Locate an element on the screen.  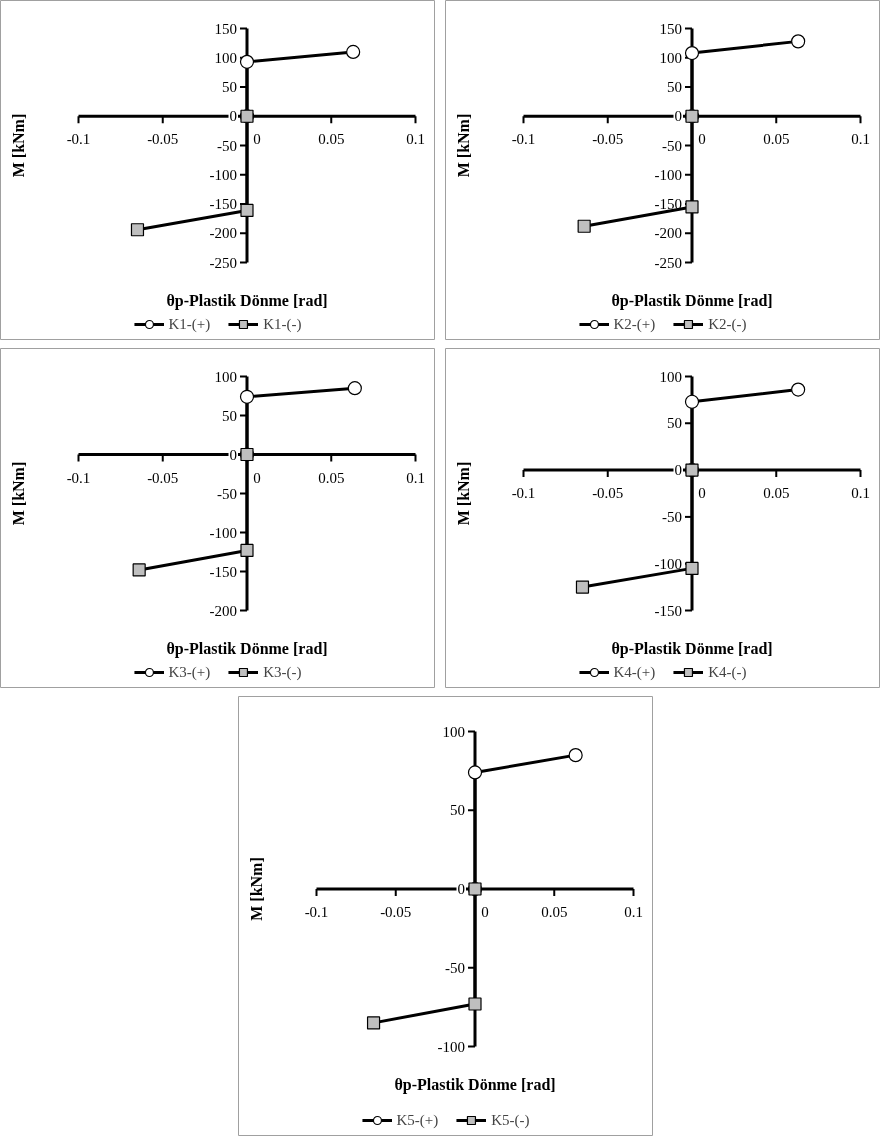
legend-label: K5-(+) is located at coordinates (417, 1120).